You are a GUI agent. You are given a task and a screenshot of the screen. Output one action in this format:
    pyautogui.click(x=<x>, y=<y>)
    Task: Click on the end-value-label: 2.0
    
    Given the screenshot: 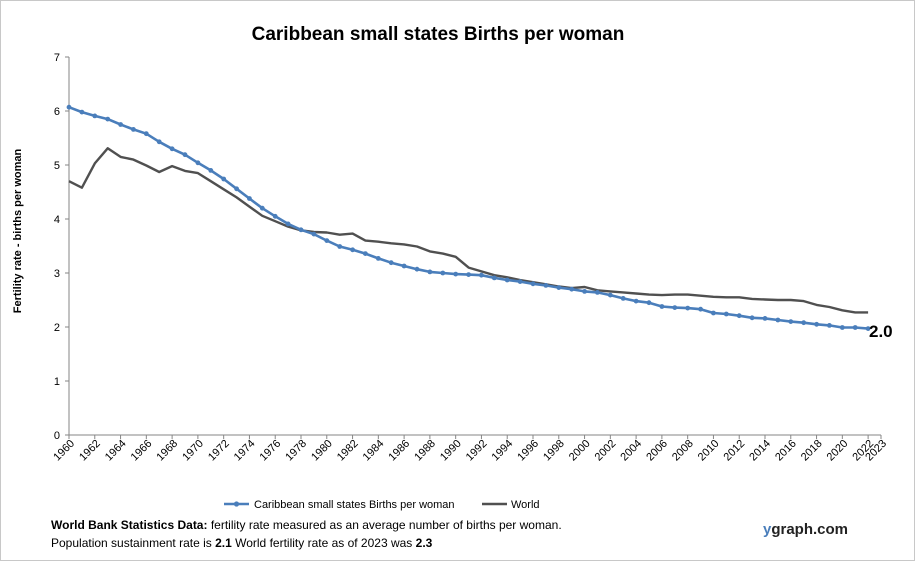 What is the action you would take?
    pyautogui.click(x=881, y=331)
    